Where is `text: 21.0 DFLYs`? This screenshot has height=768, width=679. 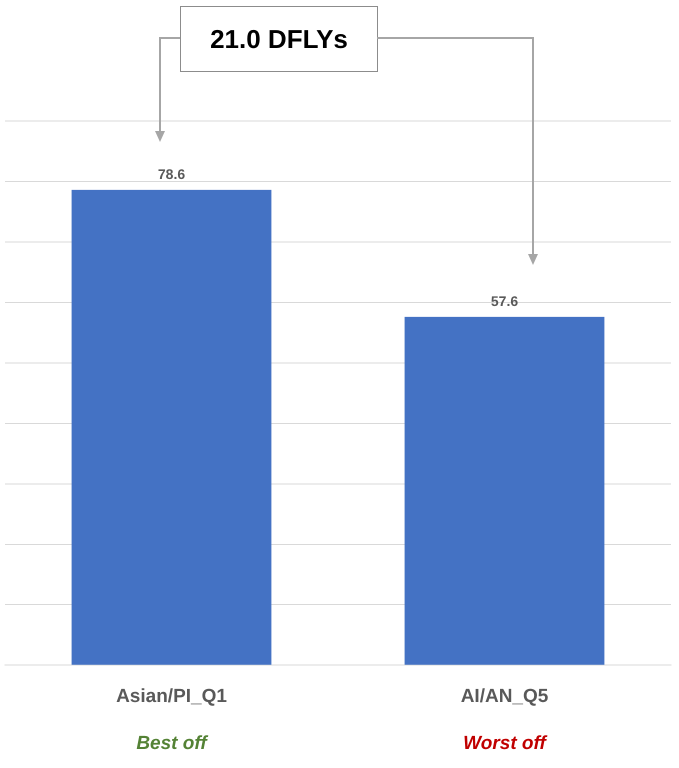 text: 21.0 DFLYs is located at coordinates (279, 39).